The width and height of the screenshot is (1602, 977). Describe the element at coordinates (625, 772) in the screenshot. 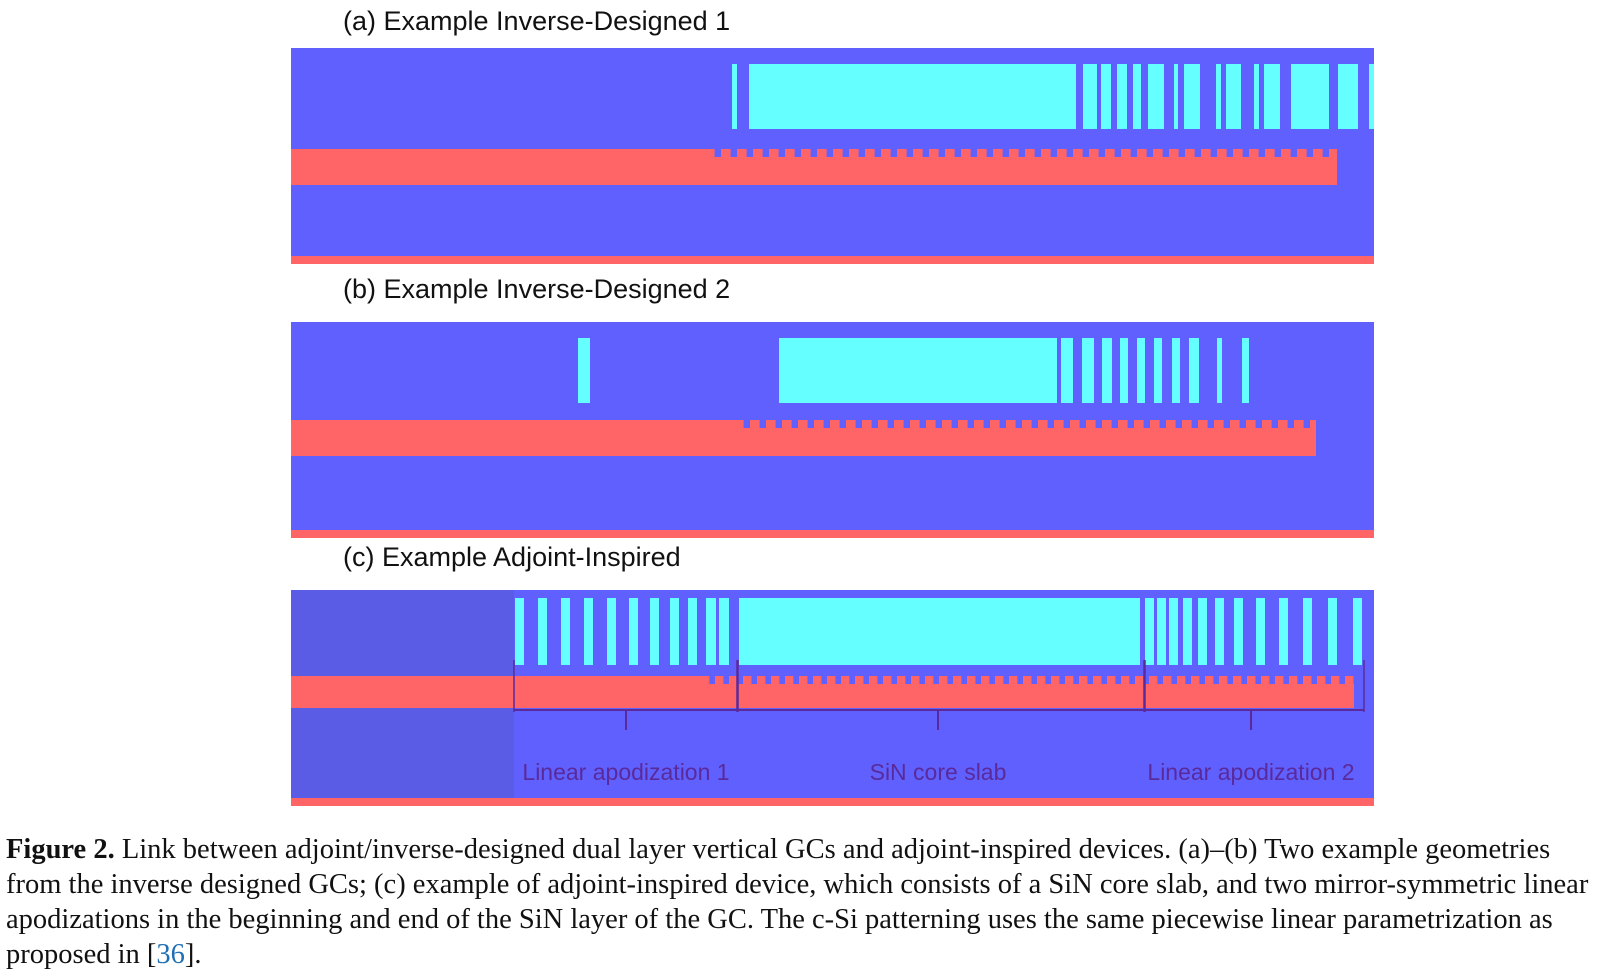

I see `annotation-apodization-1: Linear apodization 1` at that location.